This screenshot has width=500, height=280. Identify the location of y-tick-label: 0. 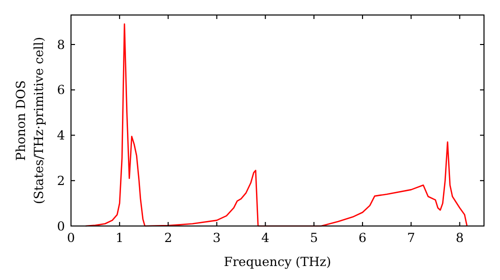
(61, 226).